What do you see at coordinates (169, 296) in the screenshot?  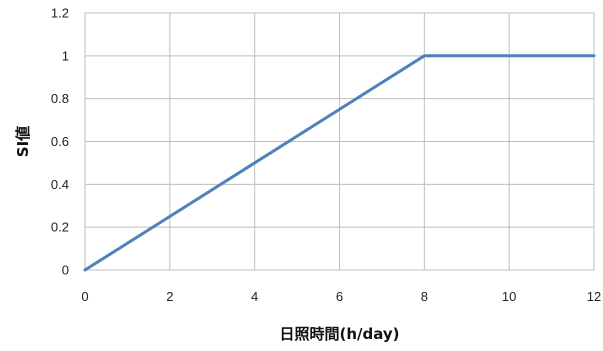 I see `x-tick-label: 2` at bounding box center [169, 296].